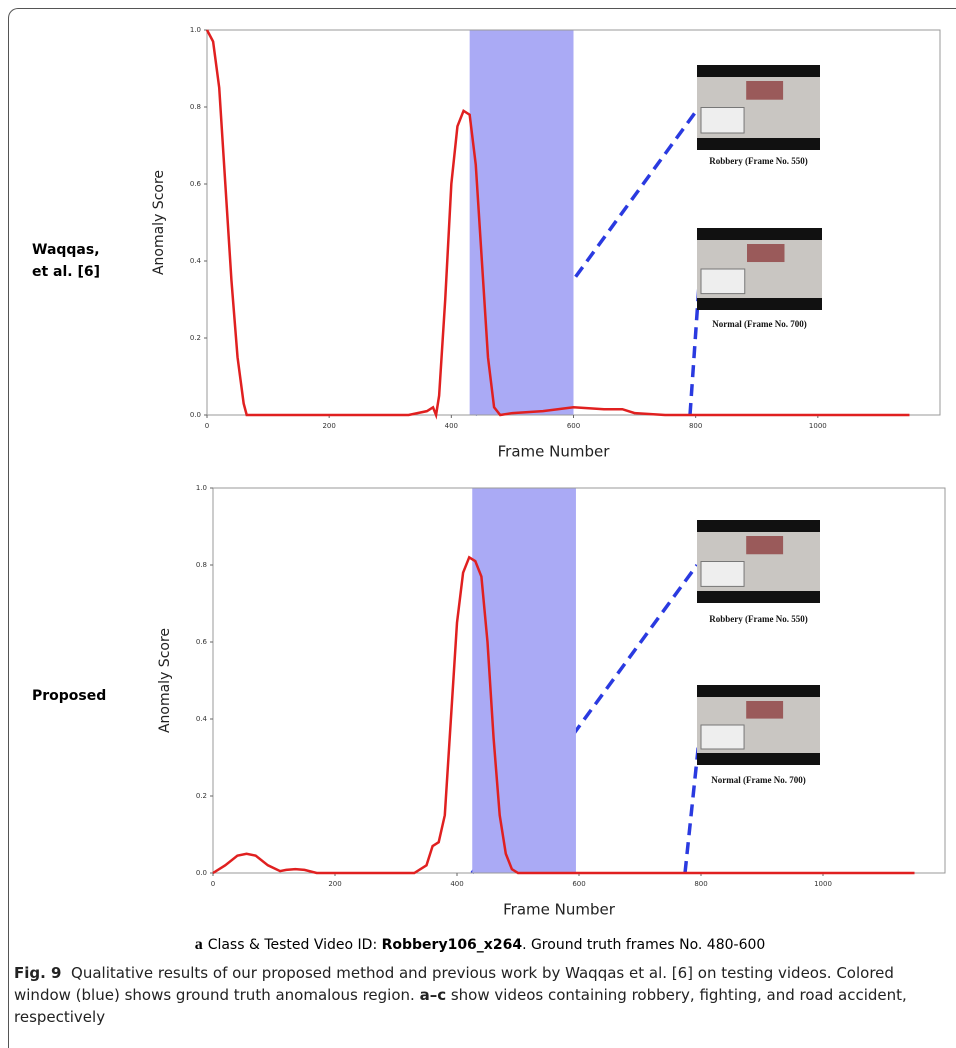 The height and width of the screenshot is (1048, 956). Describe the element at coordinates (452, 945) in the screenshot. I see `subcaption-id: Robbery106_x264` at that location.